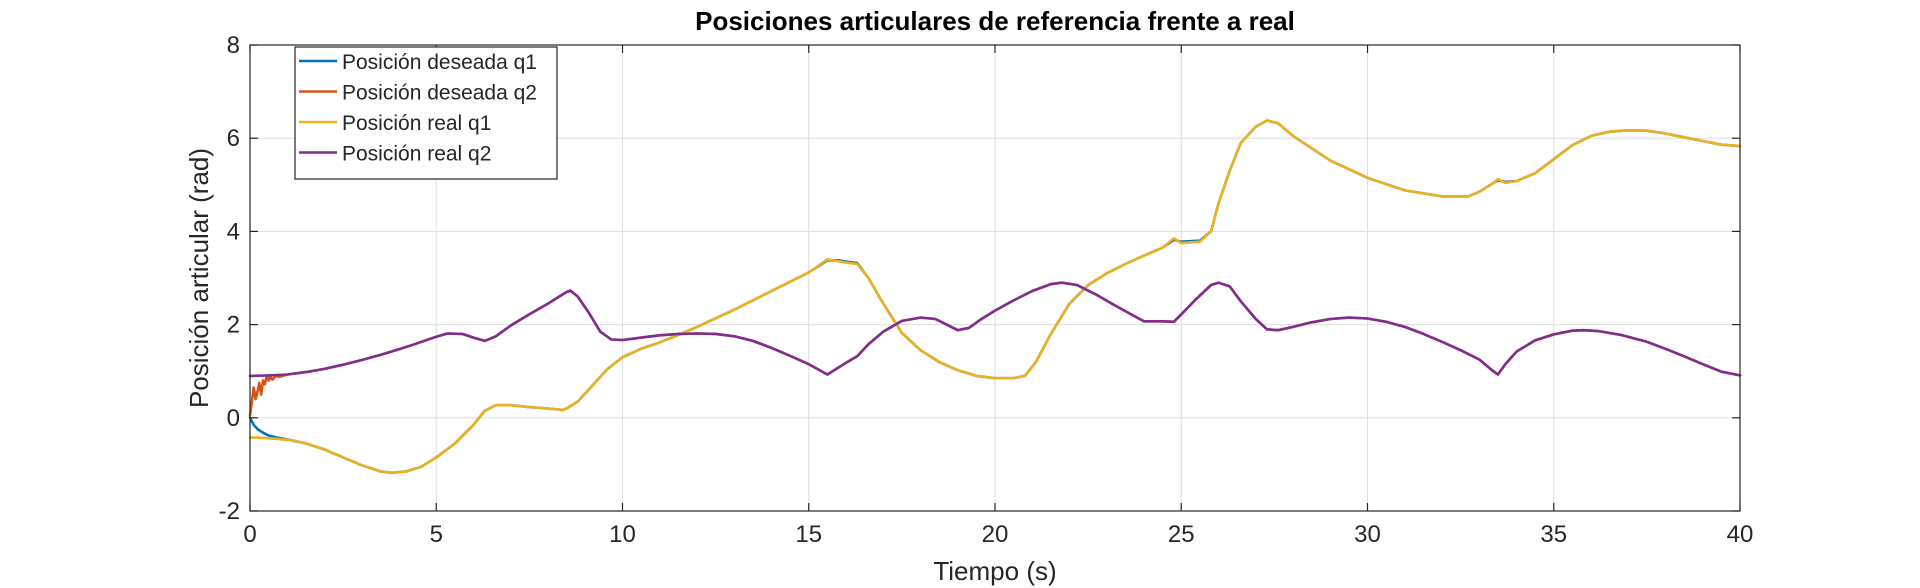 Image resolution: width=1920 pixels, height=588 pixels. Describe the element at coordinates (622, 534) in the screenshot. I see `x-tick-label: 10` at that location.